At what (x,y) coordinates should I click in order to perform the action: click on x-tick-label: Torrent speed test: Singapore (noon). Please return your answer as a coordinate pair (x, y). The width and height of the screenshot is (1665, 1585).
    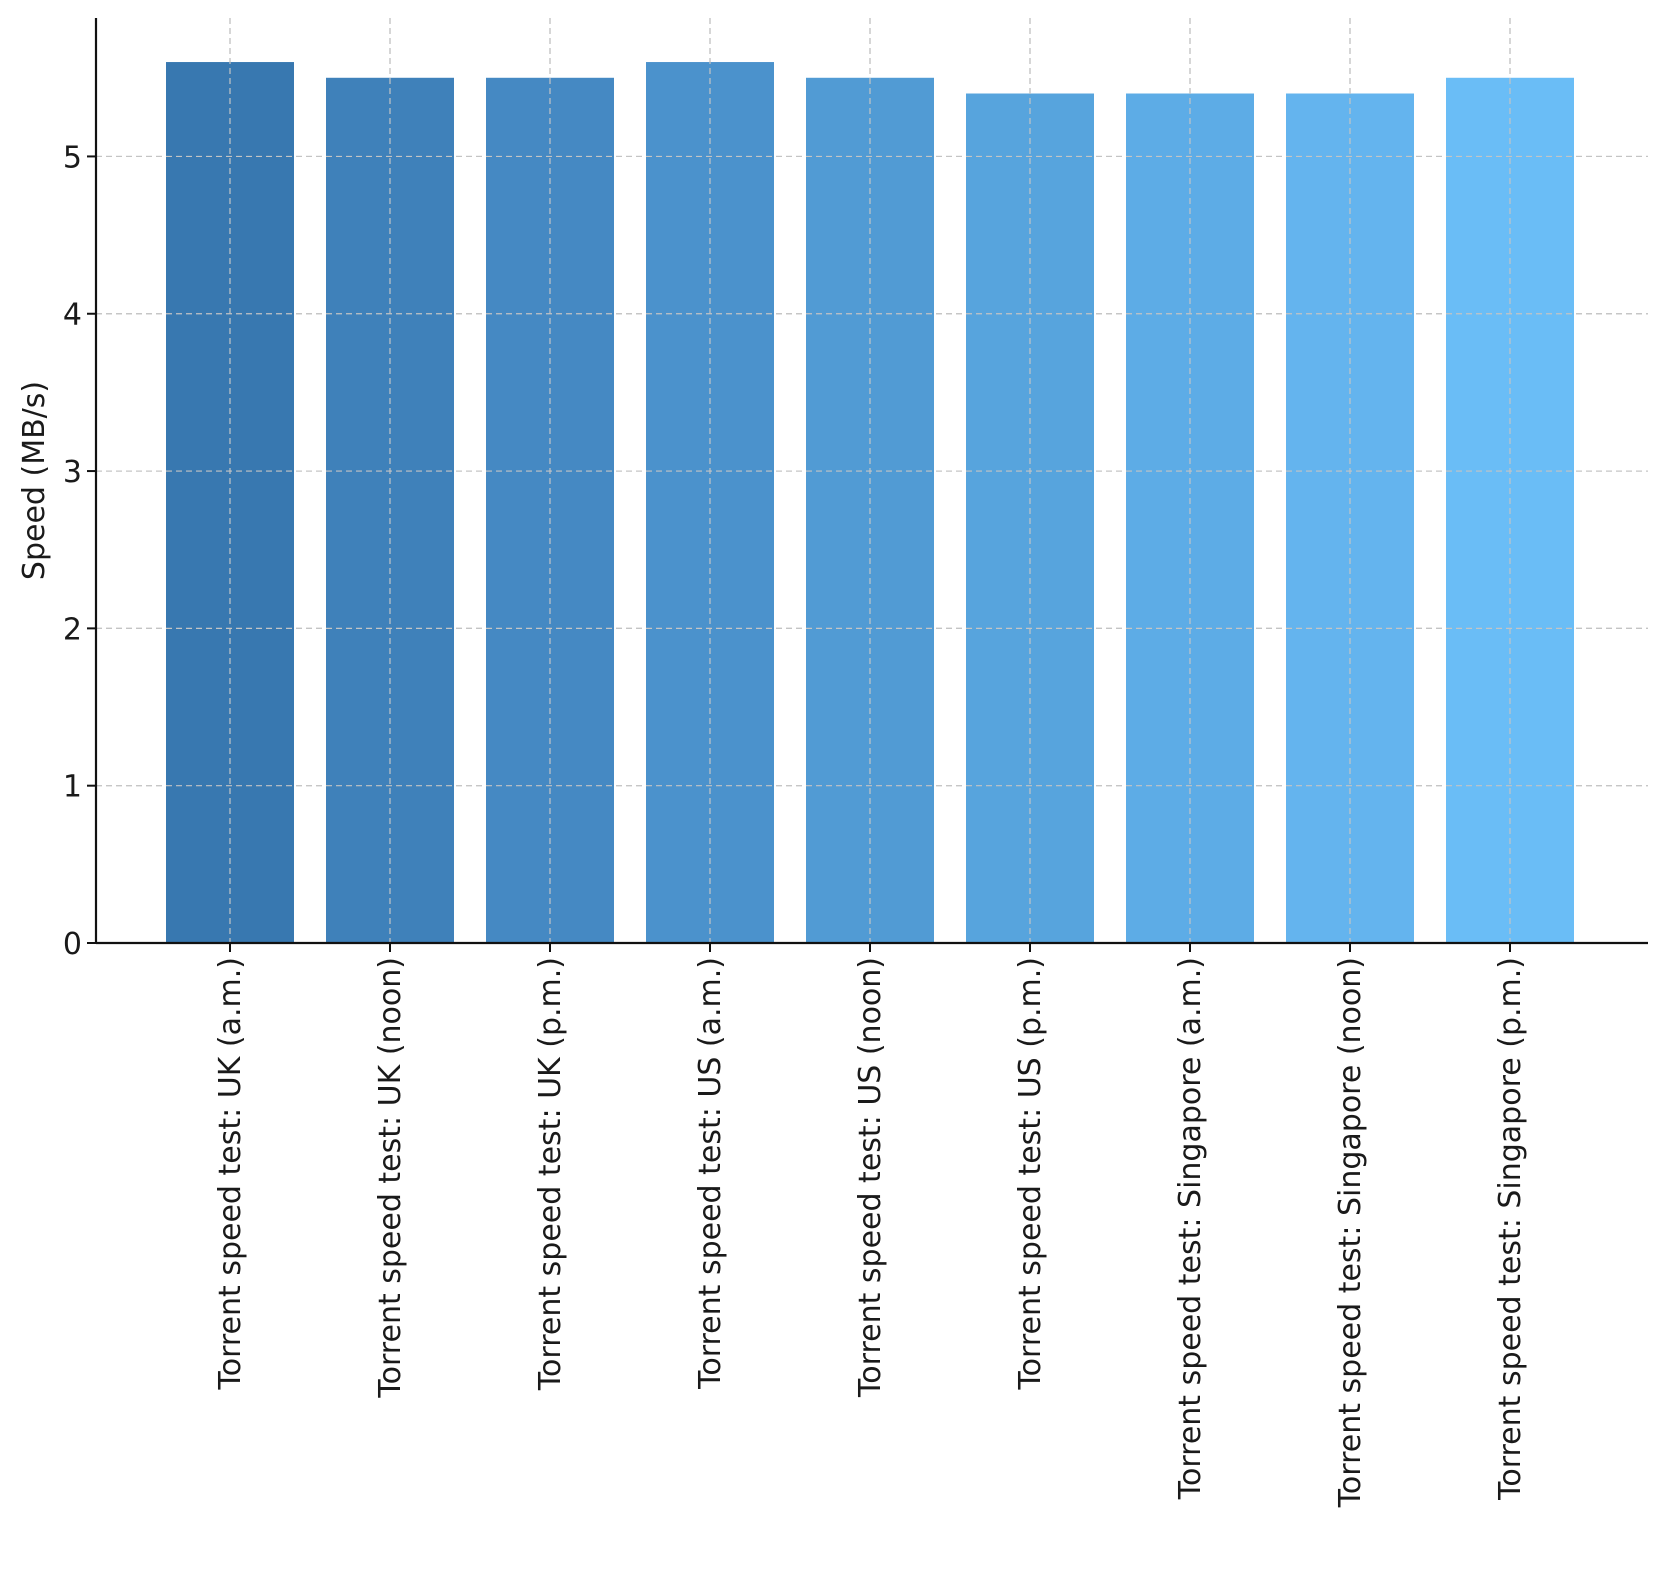
    Looking at the image, I should click on (1350, 1232).